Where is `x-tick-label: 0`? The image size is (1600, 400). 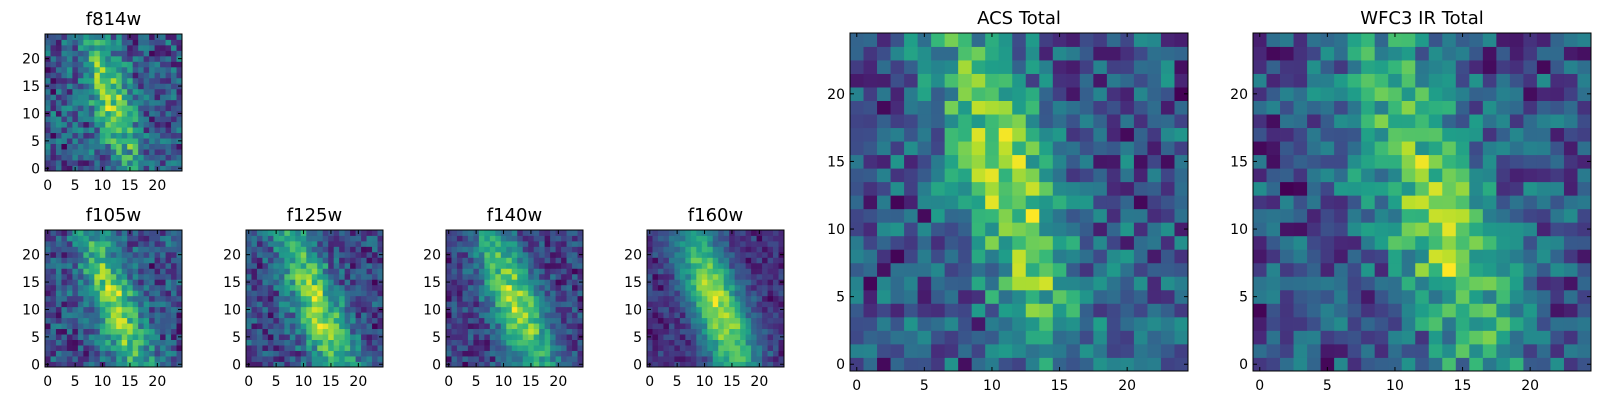 x-tick-label: 0 is located at coordinates (47, 186).